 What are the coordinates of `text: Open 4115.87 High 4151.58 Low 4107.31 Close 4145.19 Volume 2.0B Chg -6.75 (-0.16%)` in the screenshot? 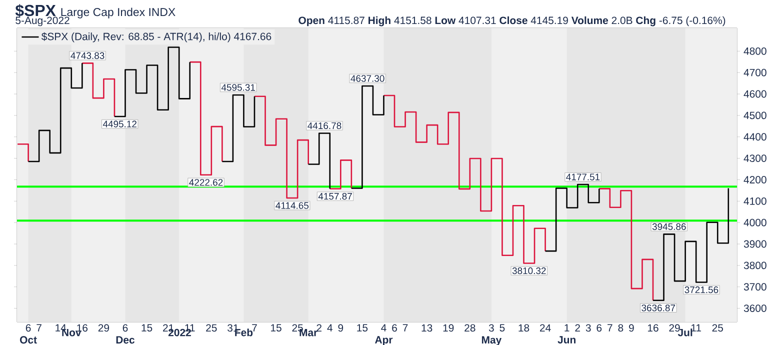 It's located at (512, 21).